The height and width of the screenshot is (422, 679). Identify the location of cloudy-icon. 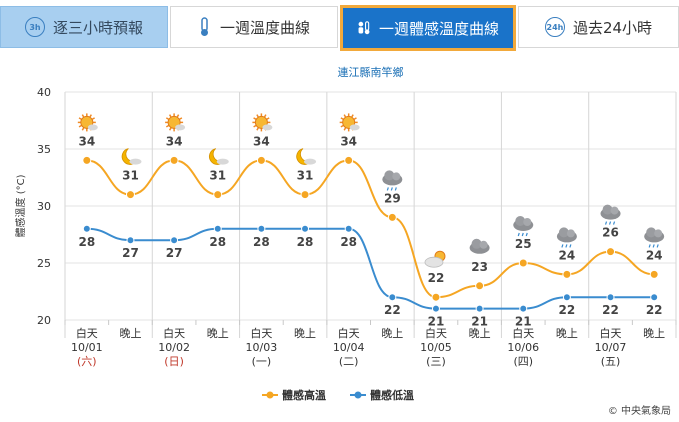
(479, 246).